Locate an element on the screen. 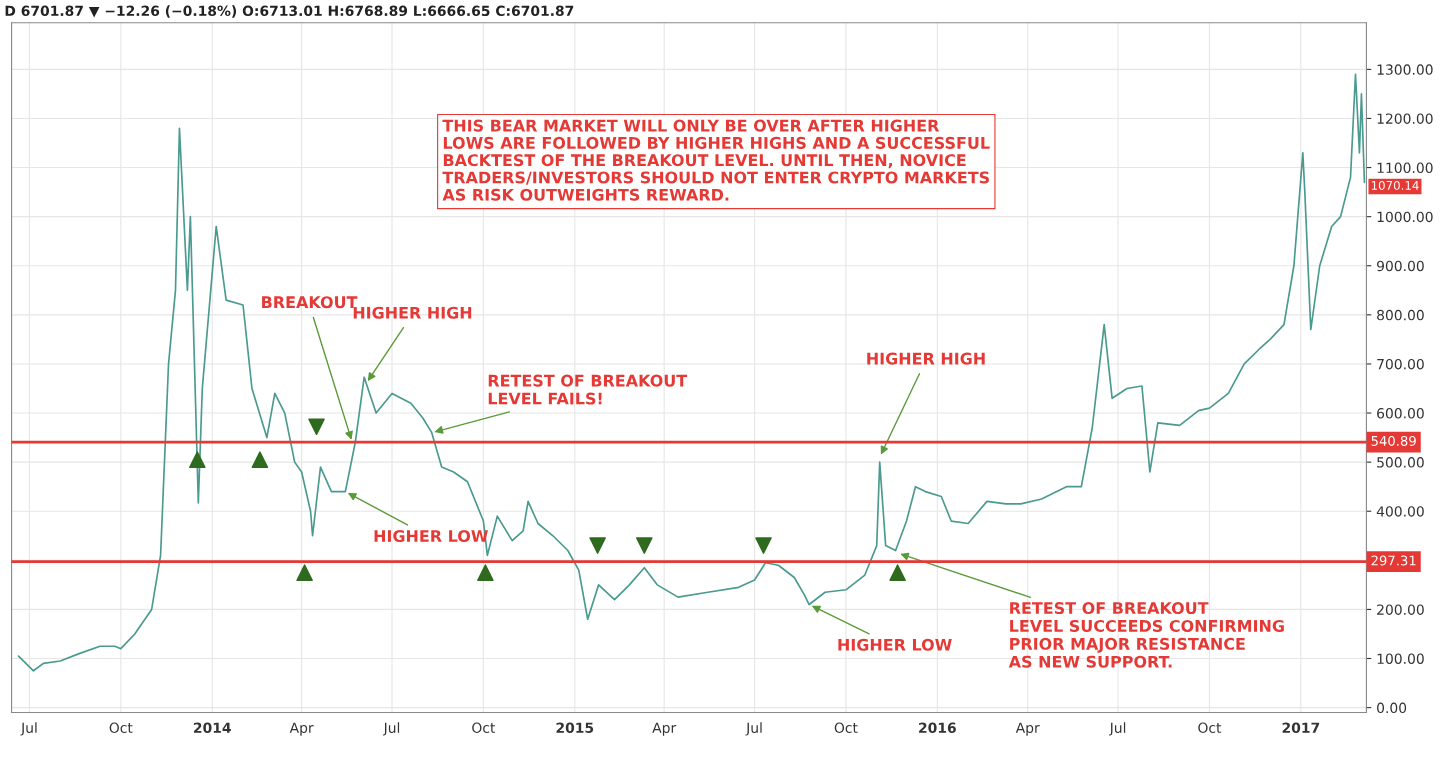  x-tick-label: 2015 is located at coordinates (575, 727).